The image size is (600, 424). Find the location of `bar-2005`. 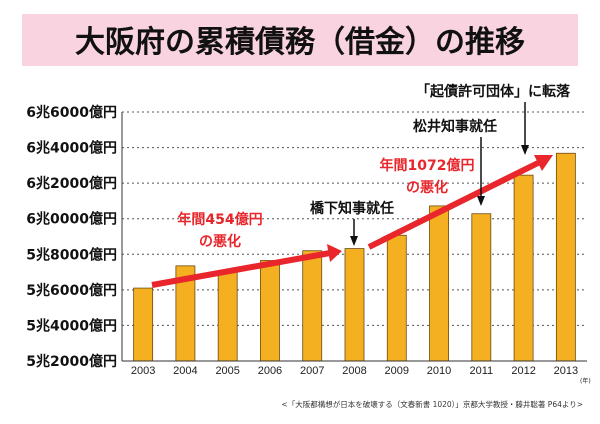

bar-2005 is located at coordinates (227, 316).